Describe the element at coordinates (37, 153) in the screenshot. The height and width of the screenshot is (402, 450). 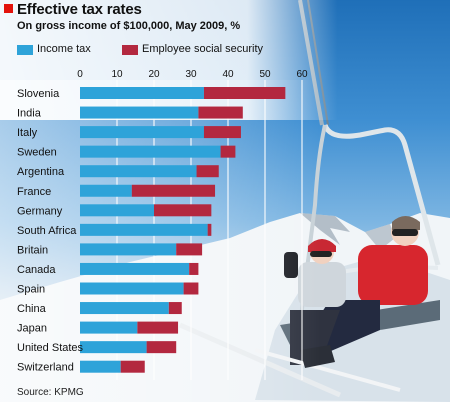
I see `category-label: Sweden` at that location.